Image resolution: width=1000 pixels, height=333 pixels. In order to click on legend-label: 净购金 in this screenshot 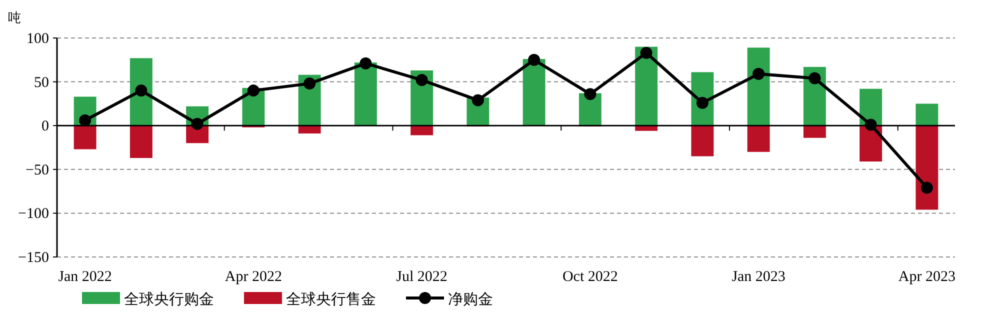, I will do `click(470, 299)`.